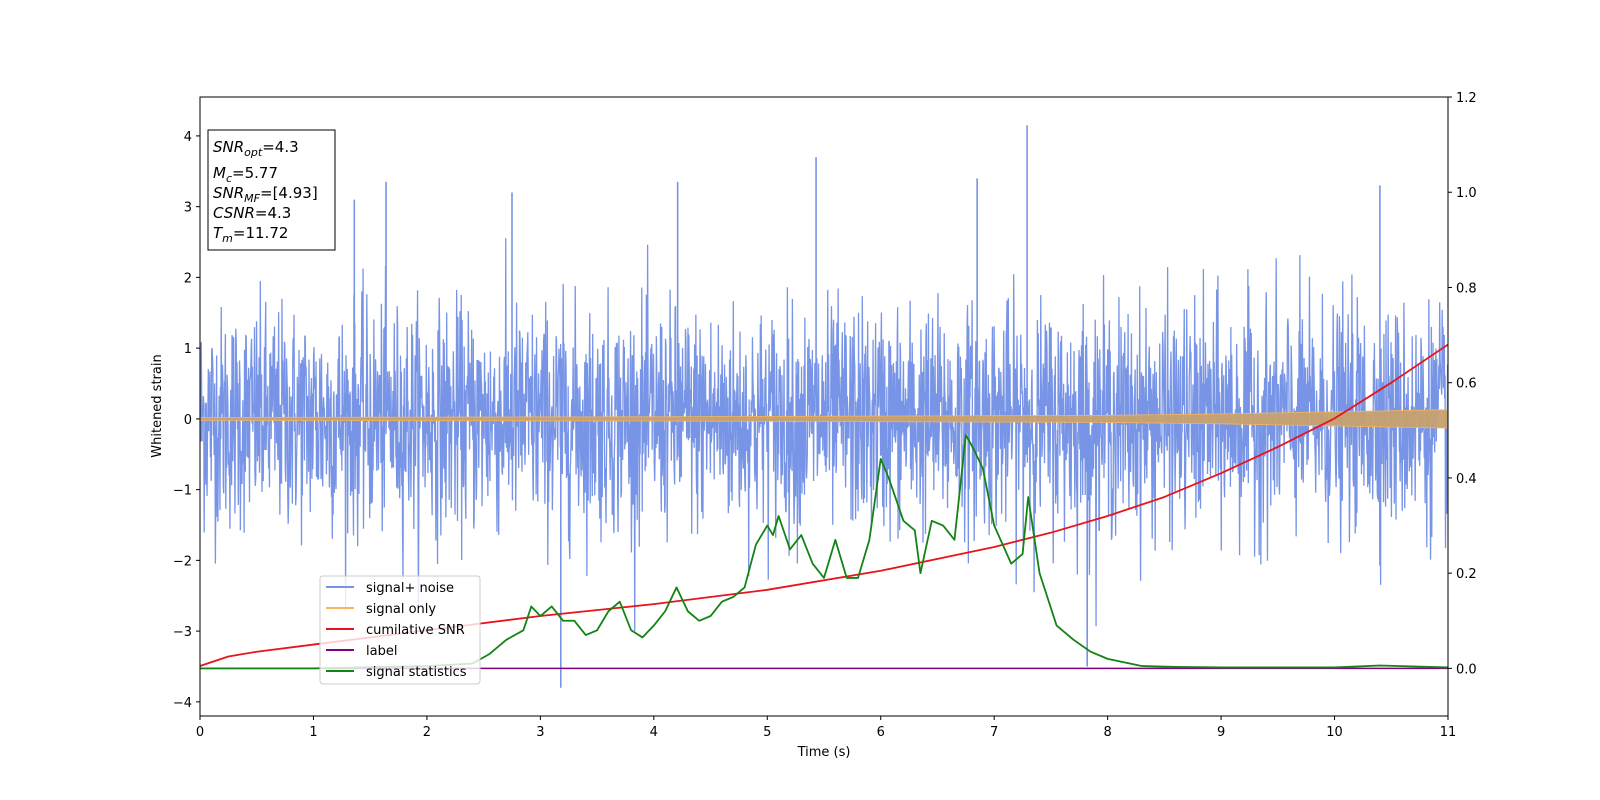 Image resolution: width=1600 pixels, height=800 pixels. Describe the element at coordinates (1466, 98) in the screenshot. I see `y2-tick-label: 1.2` at that location.